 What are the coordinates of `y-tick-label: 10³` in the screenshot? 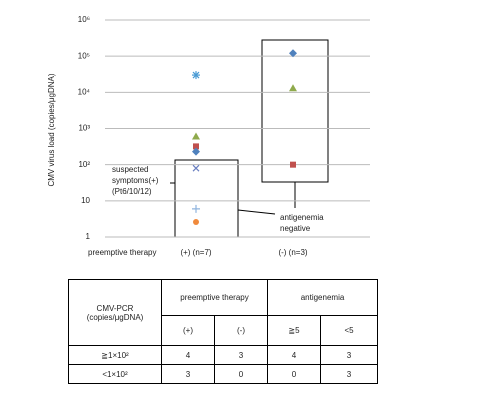 It's located at (84, 128).